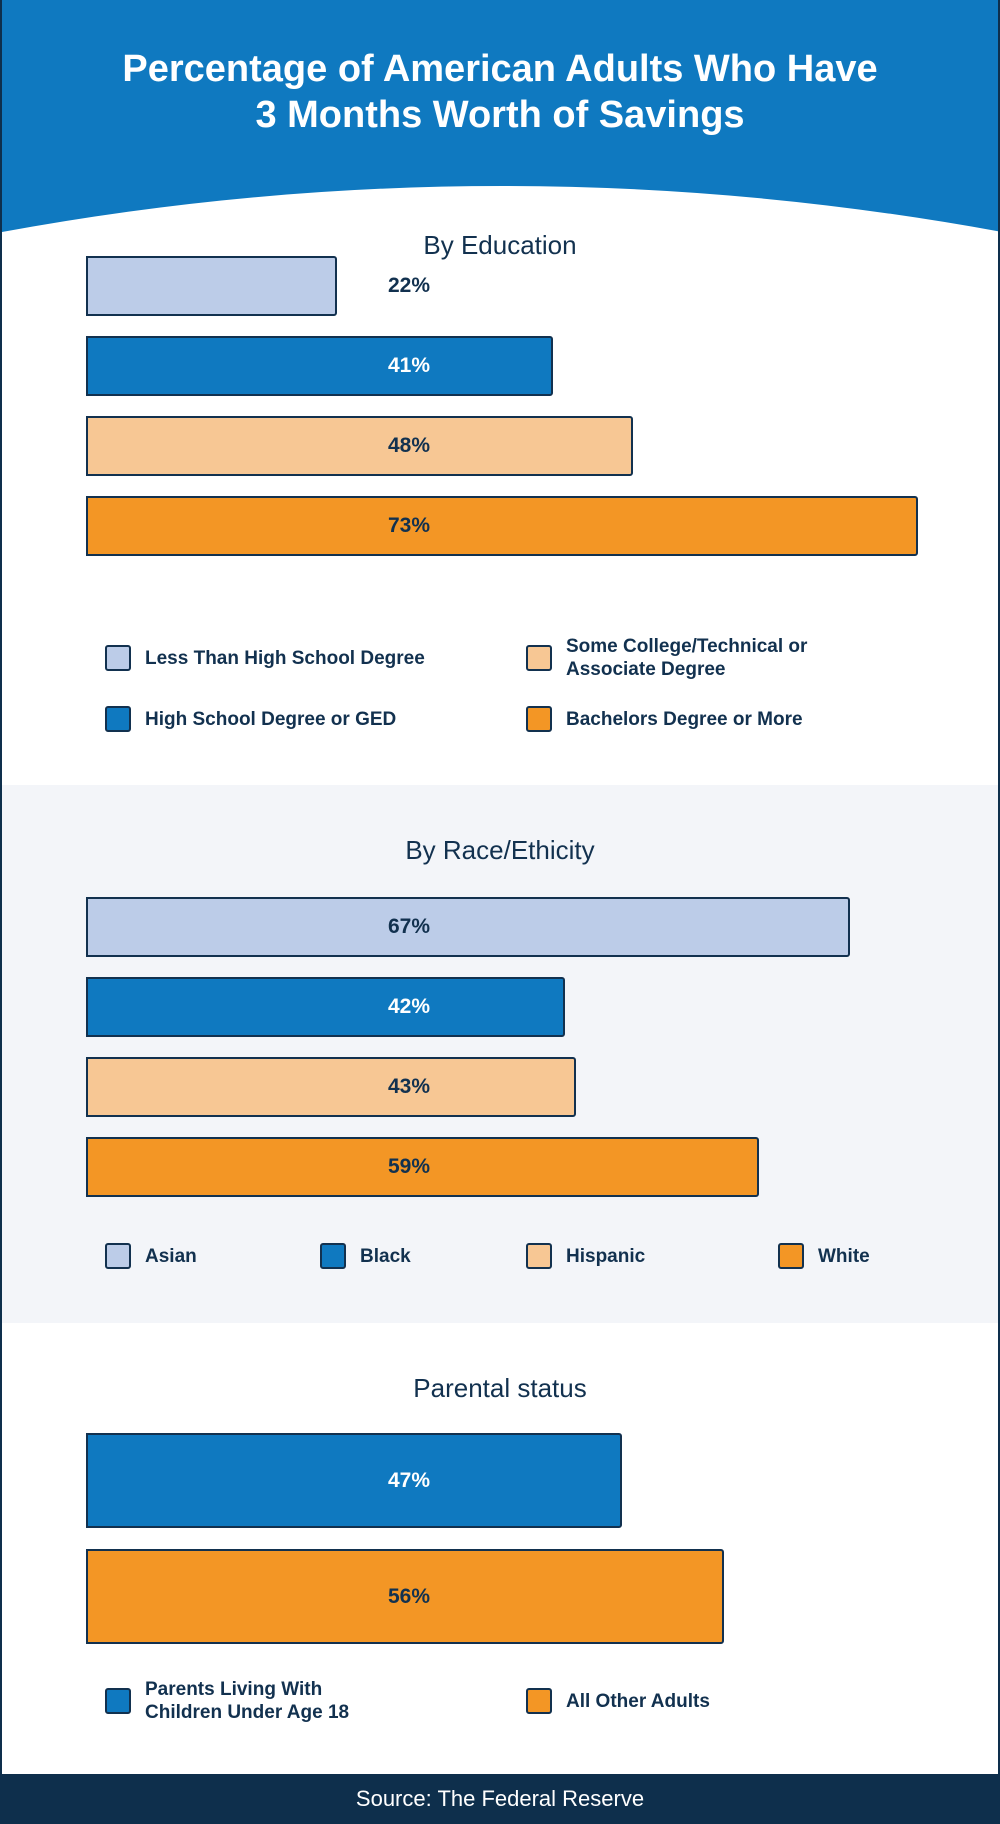 The height and width of the screenshot is (1824, 1000). Describe the element at coordinates (409, 285) in the screenshot. I see `bar-value-label: 22%` at that location.